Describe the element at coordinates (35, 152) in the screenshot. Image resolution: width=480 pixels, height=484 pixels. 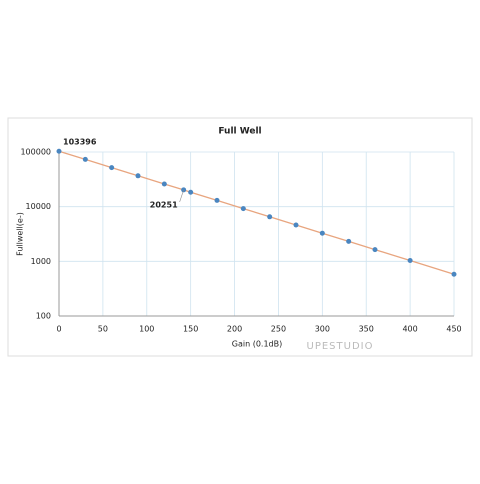
I see `y-tick-label: 100000` at that location.